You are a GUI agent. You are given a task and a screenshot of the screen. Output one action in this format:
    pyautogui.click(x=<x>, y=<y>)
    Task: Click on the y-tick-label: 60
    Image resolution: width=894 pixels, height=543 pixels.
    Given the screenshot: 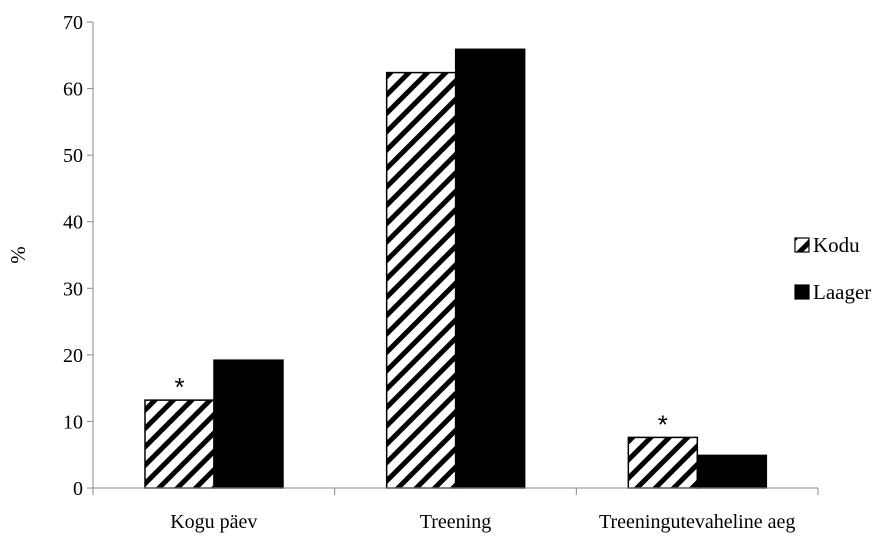 What is the action you would take?
    pyautogui.click(x=73, y=90)
    